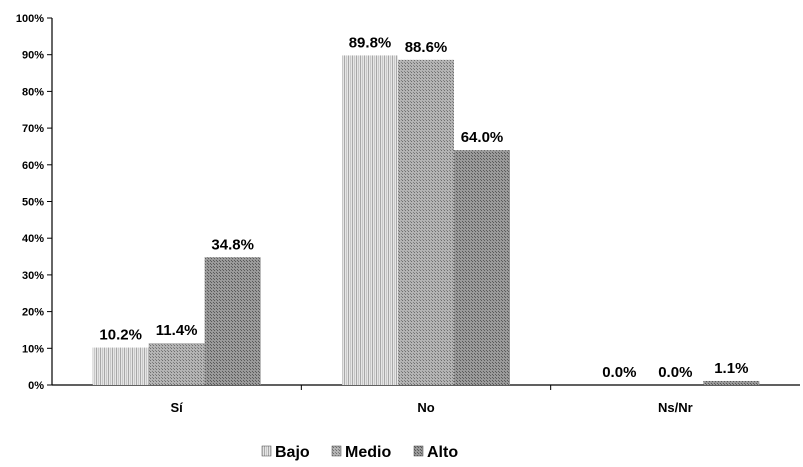  What do you see at coordinates (33, 276) in the screenshot?
I see `y-tick-label: 30%` at bounding box center [33, 276].